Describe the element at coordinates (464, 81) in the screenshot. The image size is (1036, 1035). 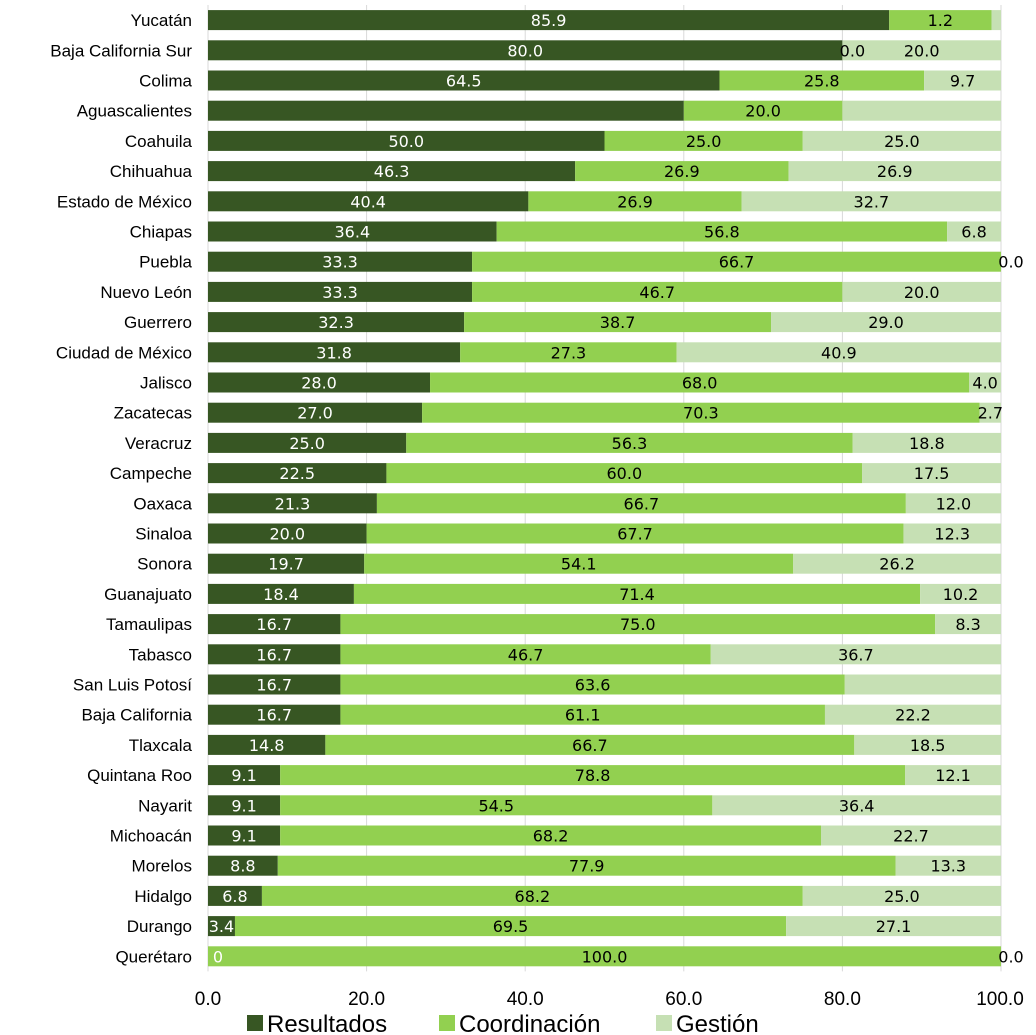
I see `data-label-resultados-2: 64.5` at that location.